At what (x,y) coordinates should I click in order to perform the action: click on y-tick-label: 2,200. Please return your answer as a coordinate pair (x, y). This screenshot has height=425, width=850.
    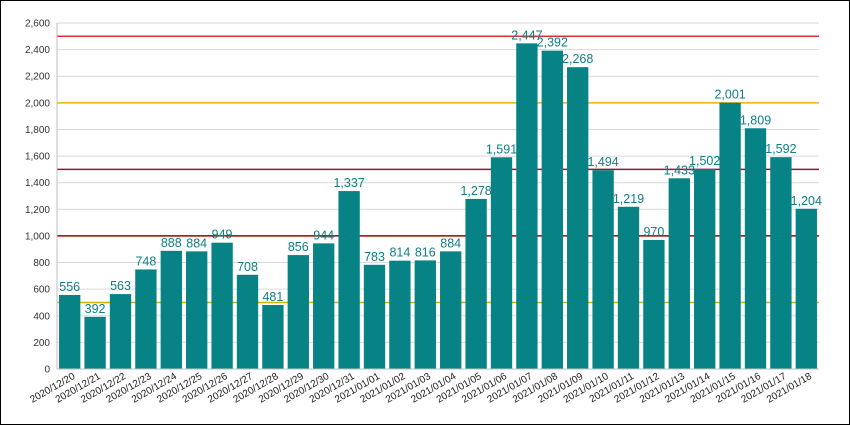
    Looking at the image, I should click on (37, 77).